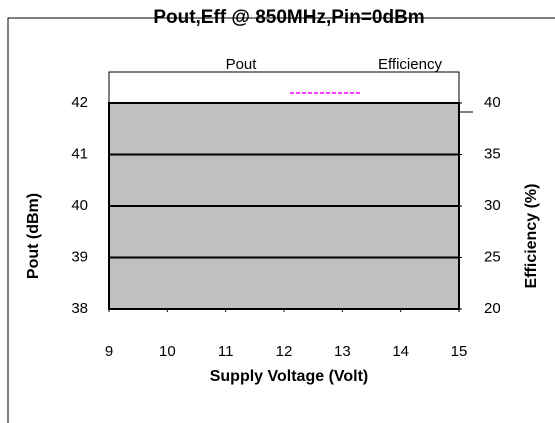  Describe the element at coordinates (226, 351) in the screenshot. I see `x-tick-label: 11` at that location.